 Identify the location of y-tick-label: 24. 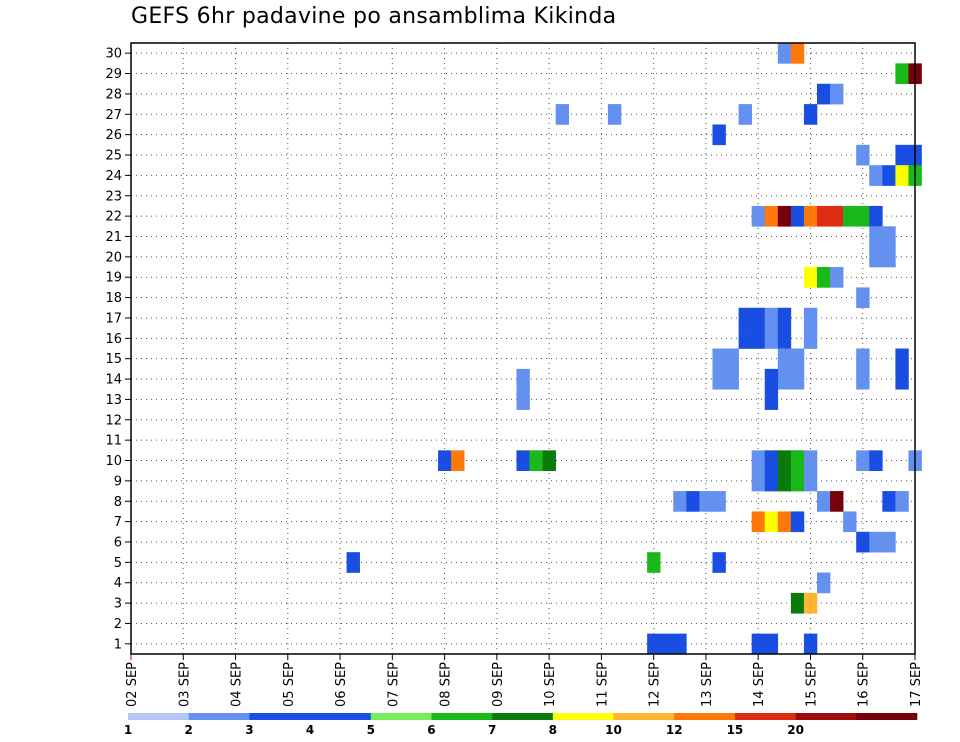
(113, 176).